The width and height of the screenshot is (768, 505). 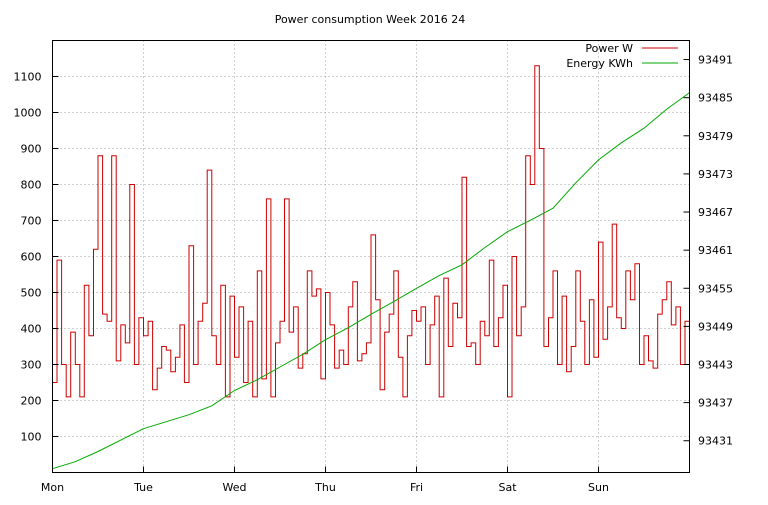 What do you see at coordinates (598, 487) in the screenshot?
I see `x-tick-label: Sun` at bounding box center [598, 487].